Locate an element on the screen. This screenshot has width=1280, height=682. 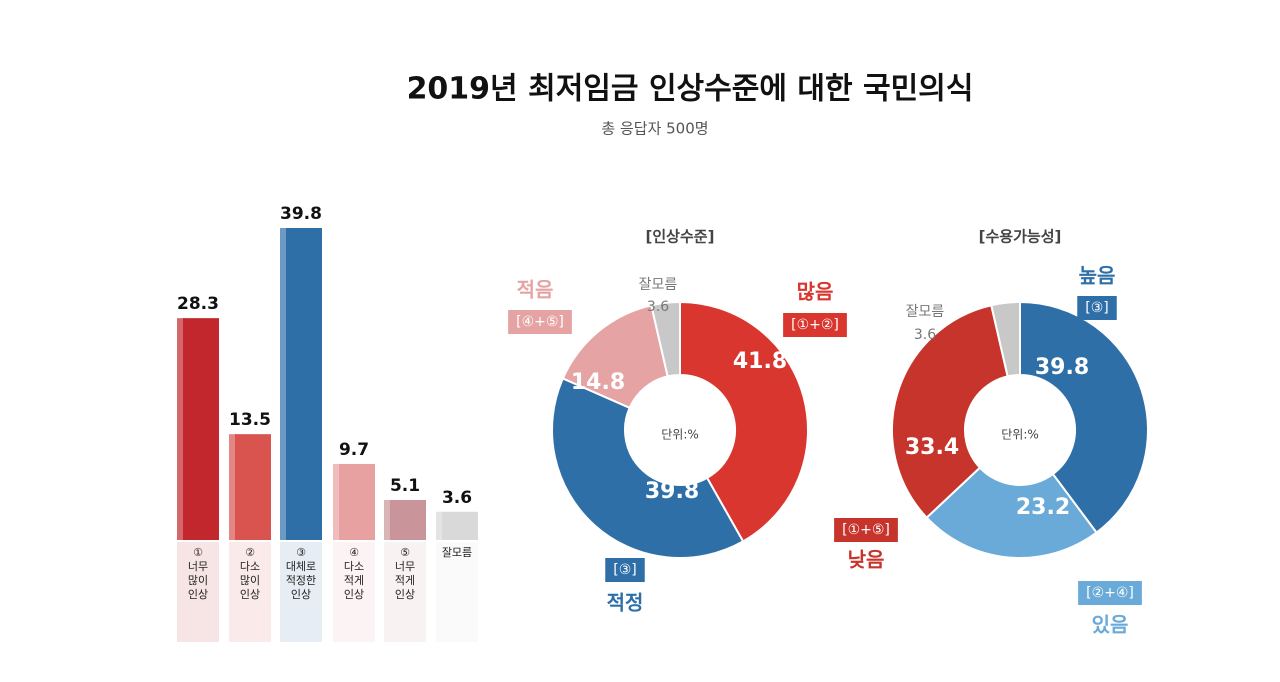
title: 2019년 최저임금 인상수준에 대한 국민의식 is located at coordinates (690, 89).